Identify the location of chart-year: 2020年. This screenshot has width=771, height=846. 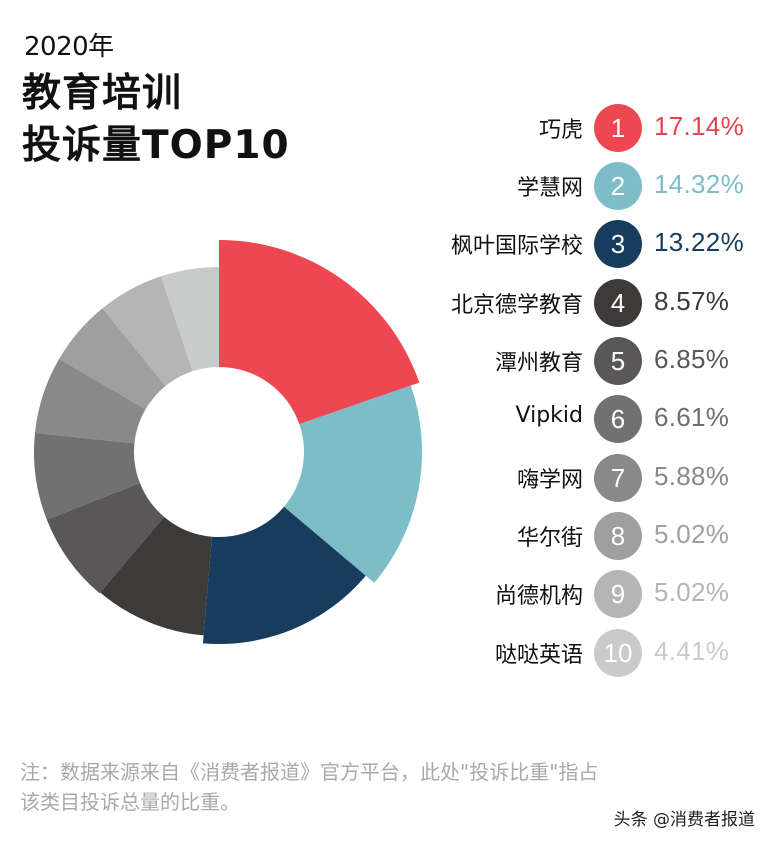
(69, 47).